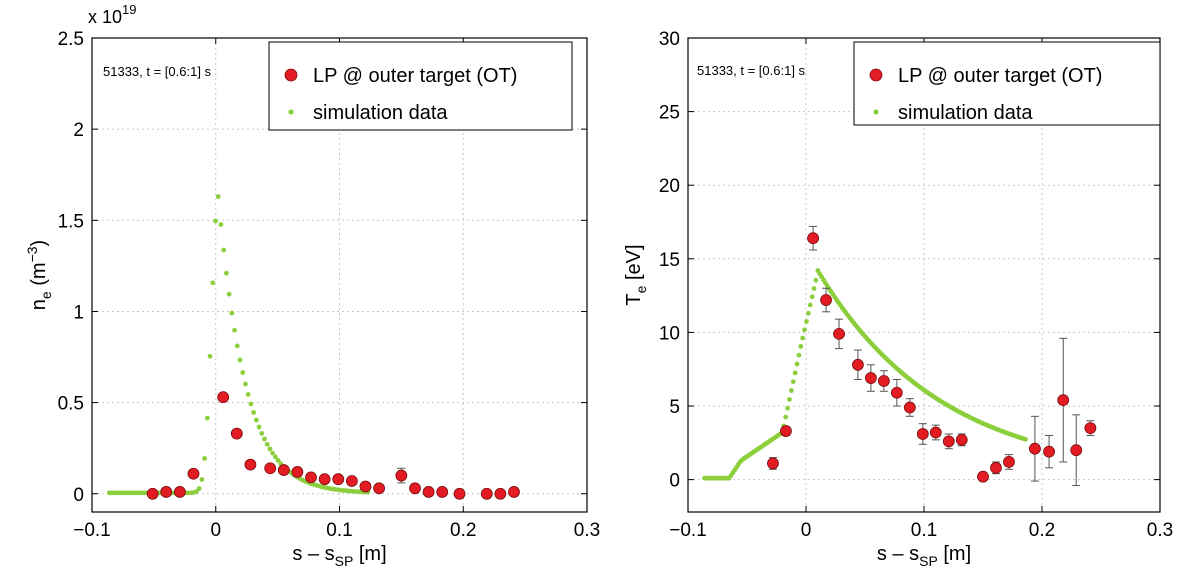 This screenshot has height=579, width=1187. Describe the element at coordinates (1042, 530) in the screenshot. I see `x-tick-label: 0.2` at that location.